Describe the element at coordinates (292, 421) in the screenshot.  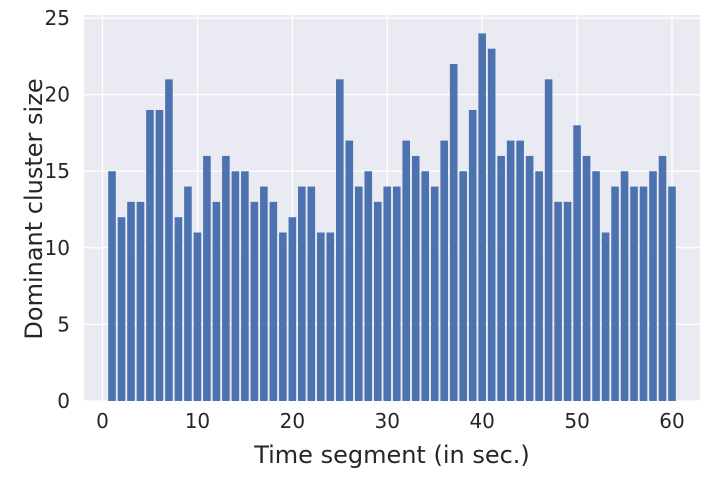
I see `x-tick-label: 20` at that location.